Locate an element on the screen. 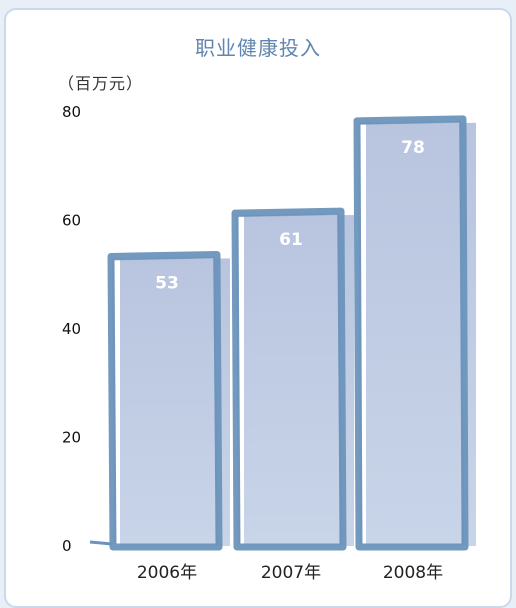 Image resolution: width=516 pixels, height=608 pixels. baseline-stroke is located at coordinates (101, 543).